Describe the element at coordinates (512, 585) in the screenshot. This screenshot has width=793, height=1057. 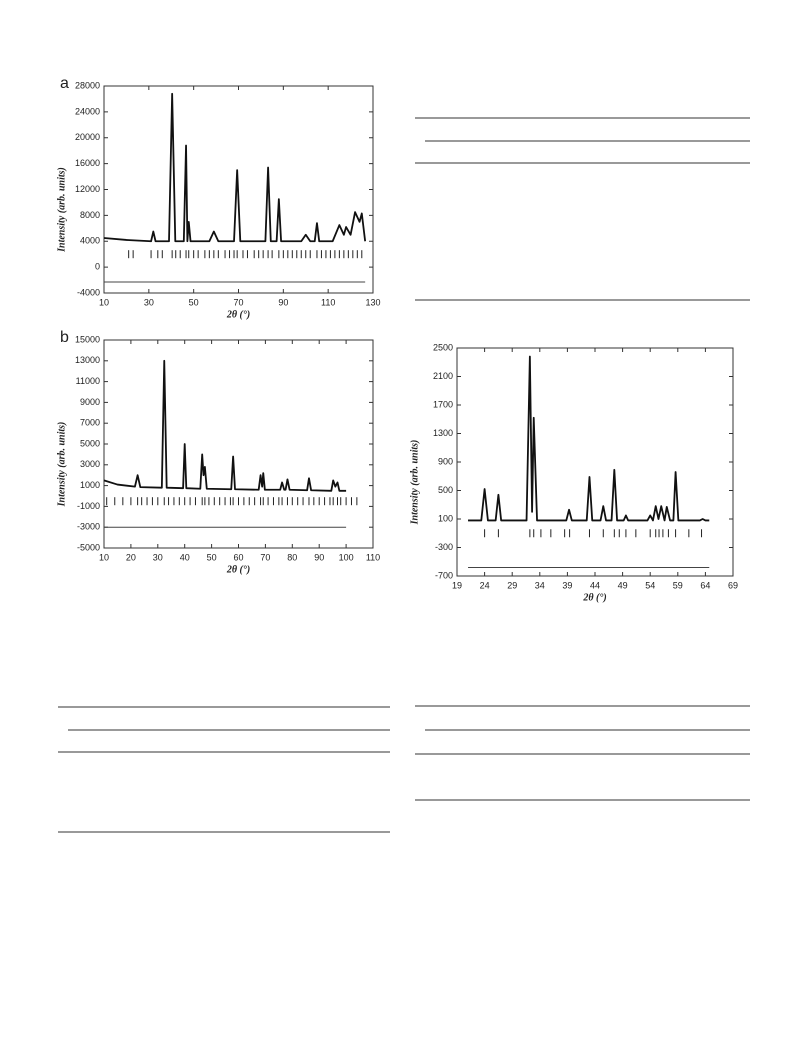
I see `x-tick-label: 29` at that location.